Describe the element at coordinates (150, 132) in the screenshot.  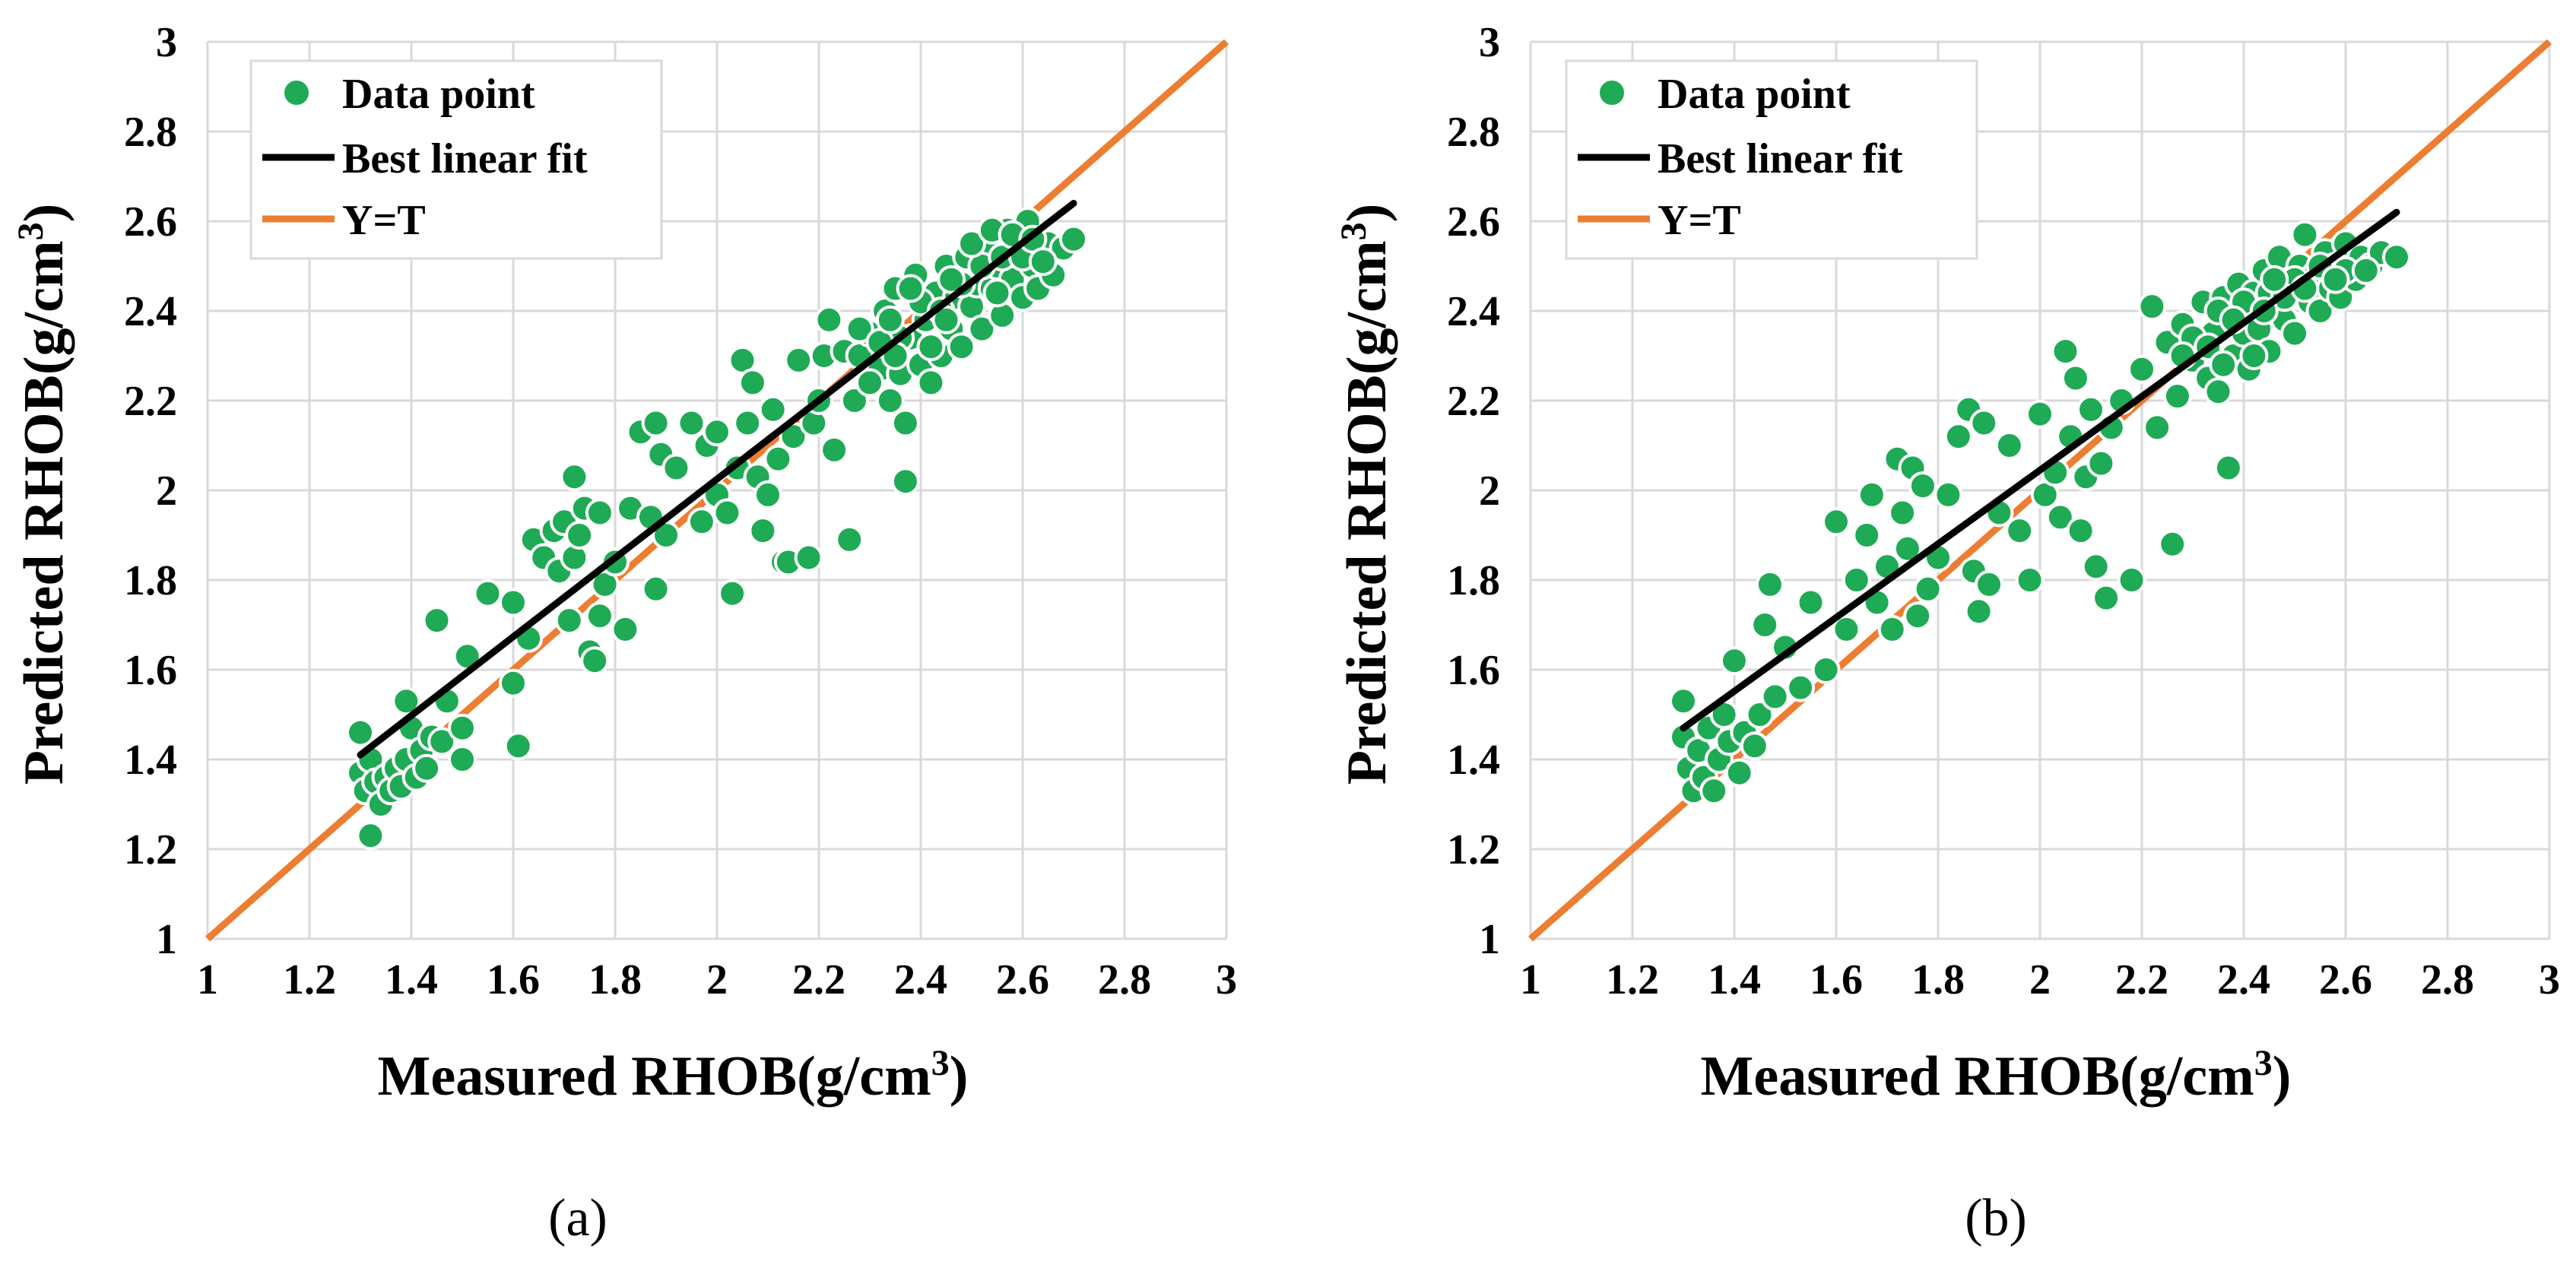
I see `y-tick-label: 2.8` at that location.